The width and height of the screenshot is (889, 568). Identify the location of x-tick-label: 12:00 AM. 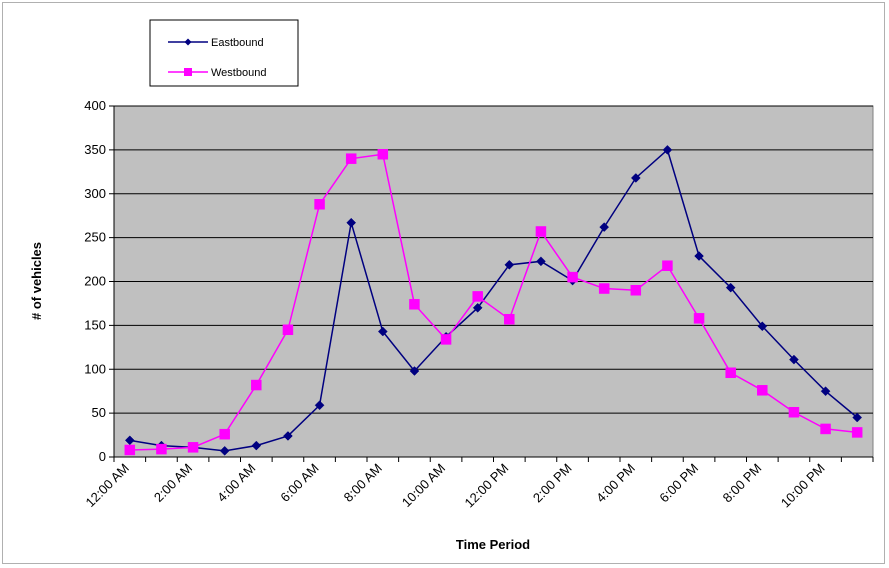
(106, 485).